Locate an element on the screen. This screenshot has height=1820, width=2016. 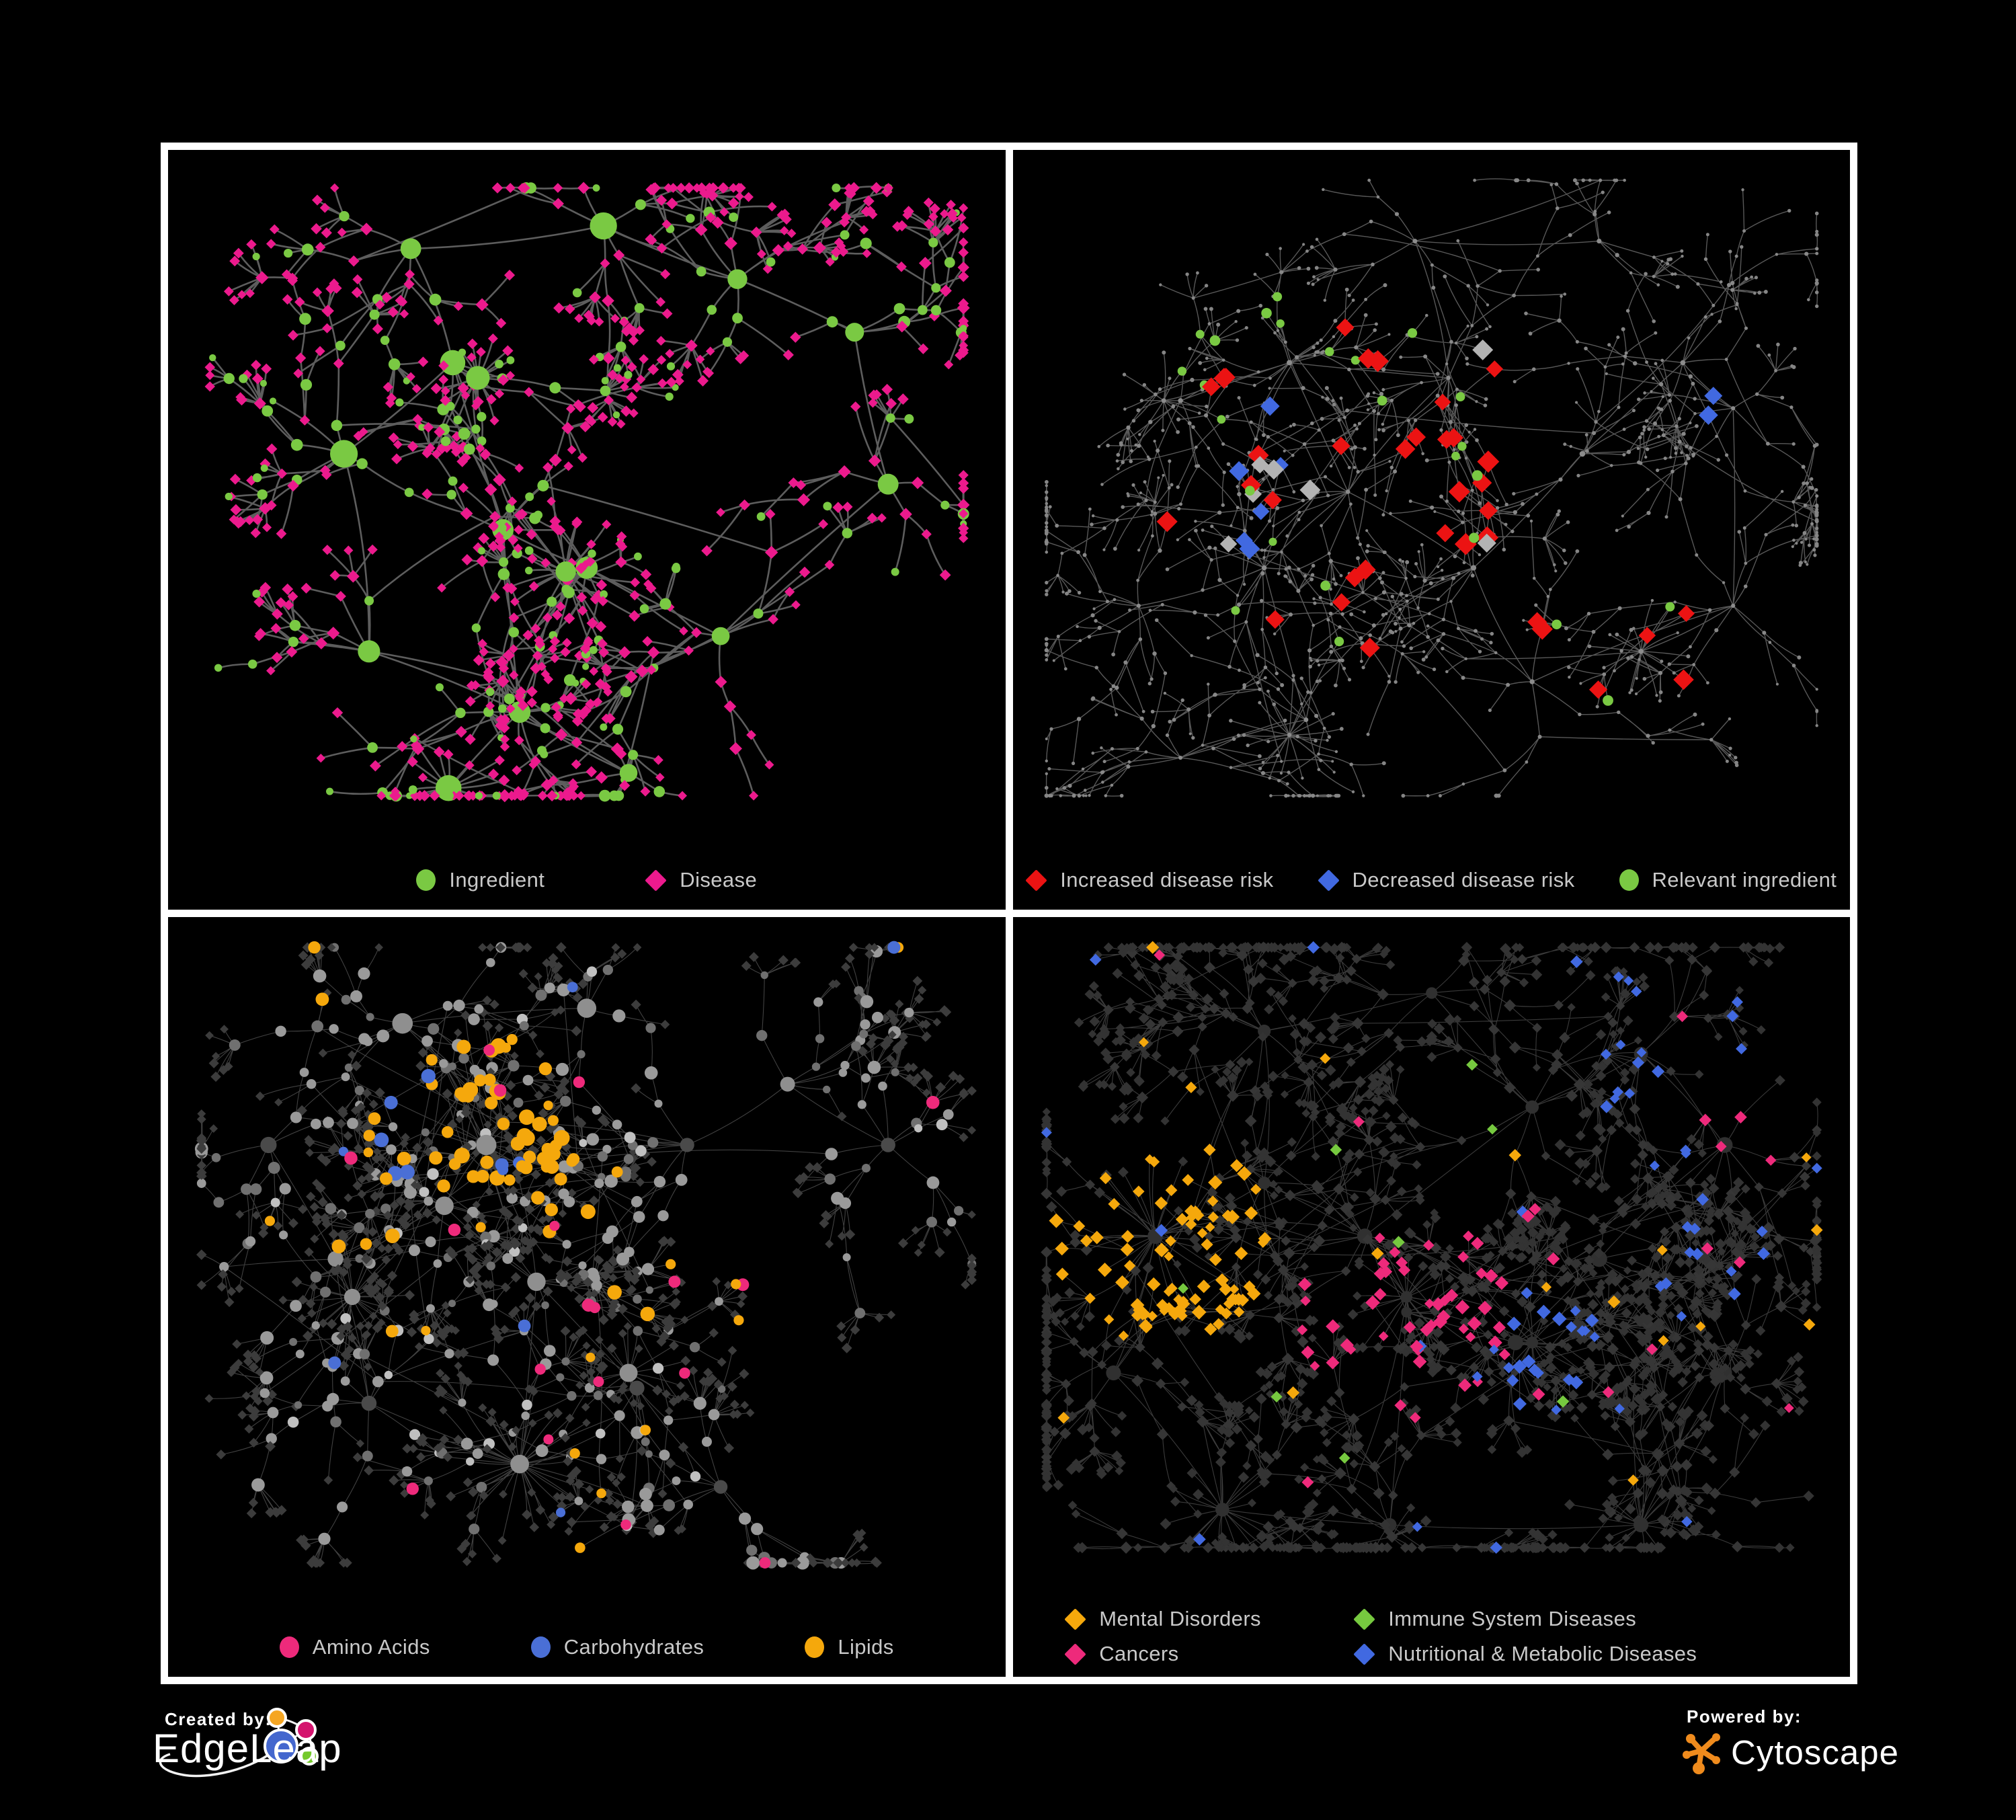
edgeleap-magenta-node is located at coordinates (306, 1730).